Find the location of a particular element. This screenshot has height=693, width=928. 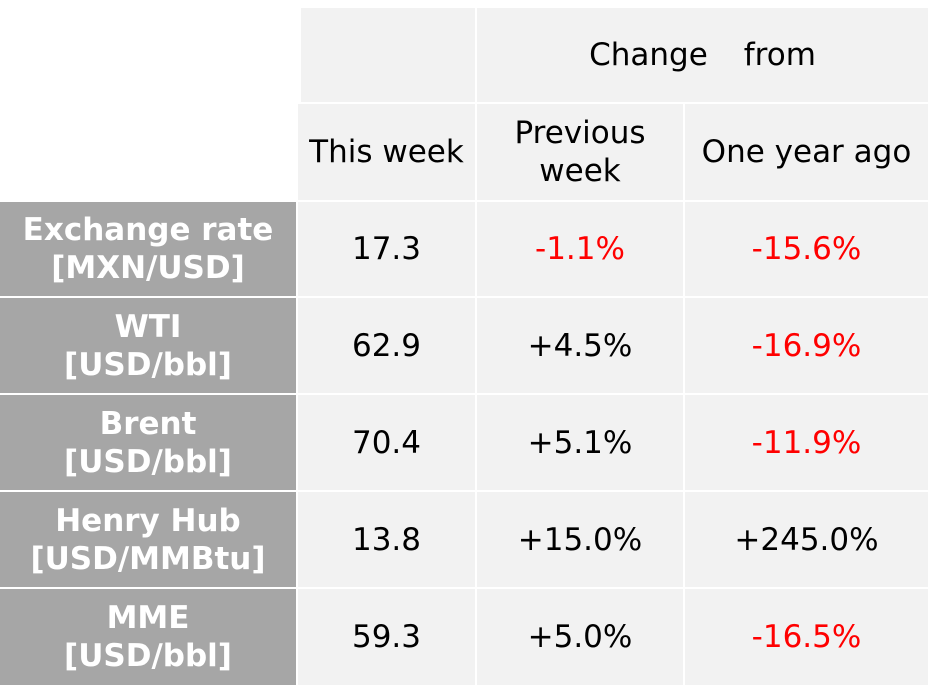

value-year-ago: +245.0% is located at coordinates (806, 539).